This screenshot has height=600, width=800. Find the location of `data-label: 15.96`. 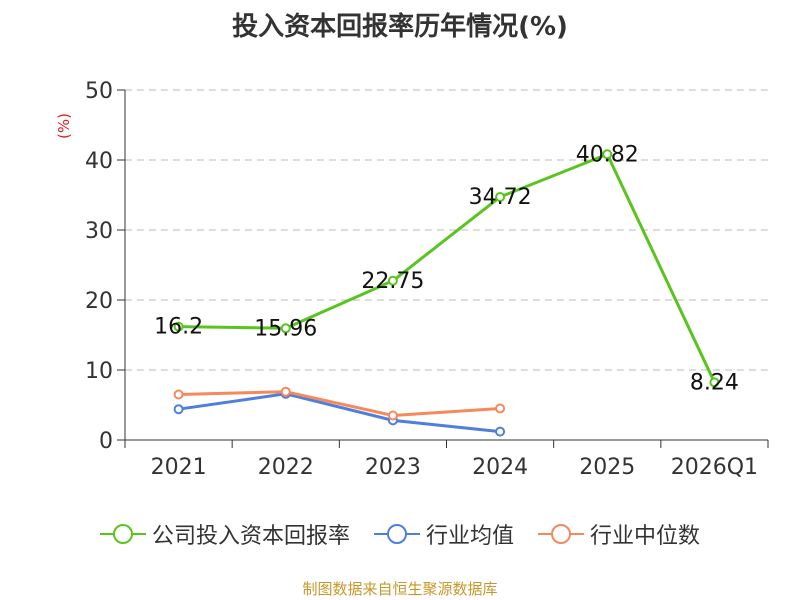

data-label: 15.96 is located at coordinates (285, 328).